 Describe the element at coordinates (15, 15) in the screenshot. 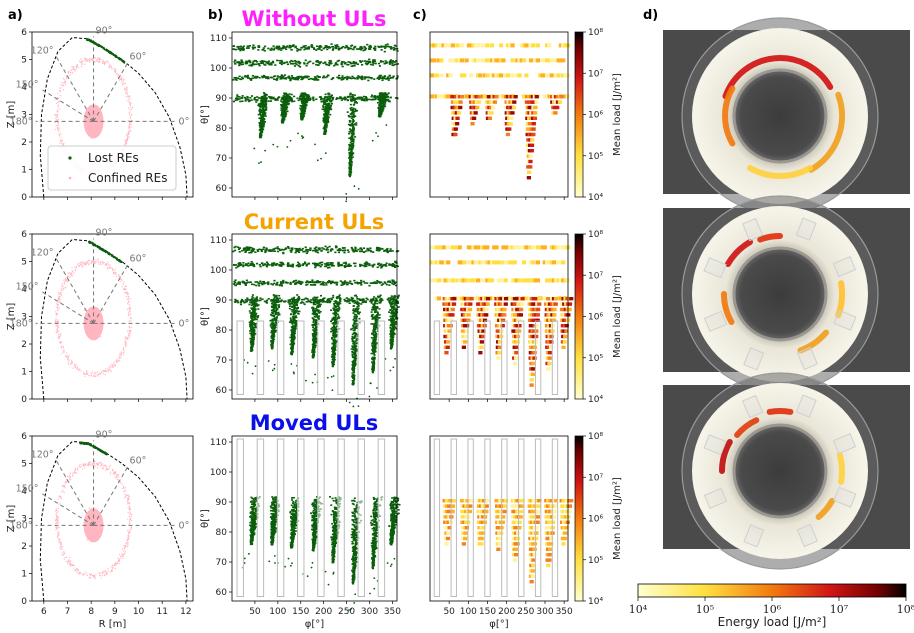

I see `panel-label-a: a)` at that location.